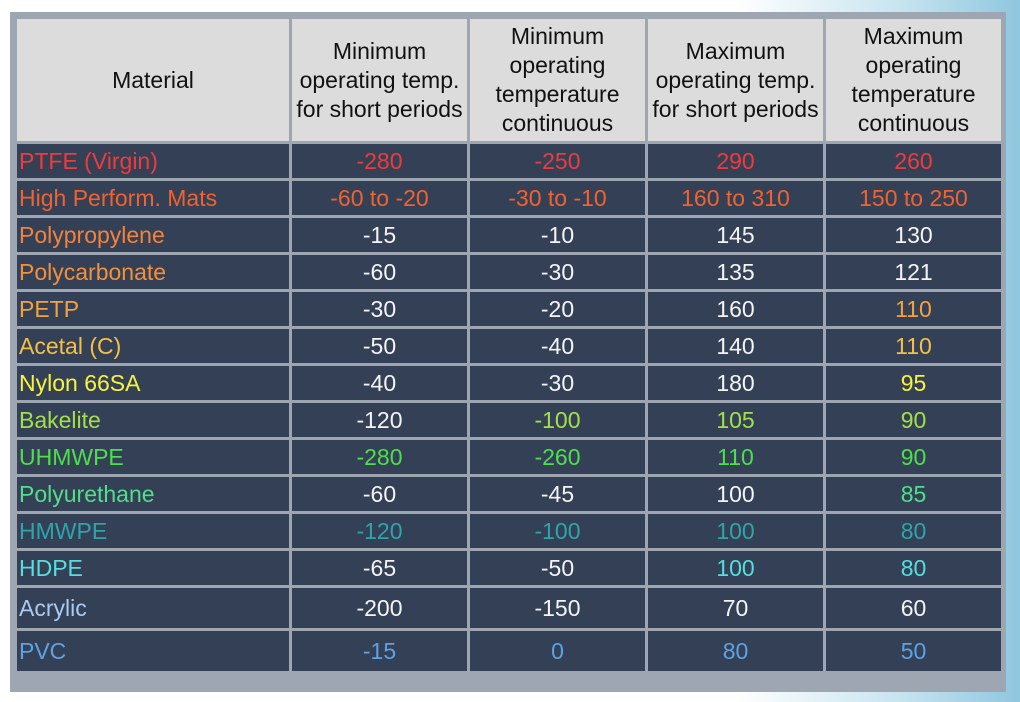 This screenshot has width=1020, height=702. What do you see at coordinates (153, 198) in the screenshot?
I see `material-cell: High Perform. Mats` at bounding box center [153, 198].